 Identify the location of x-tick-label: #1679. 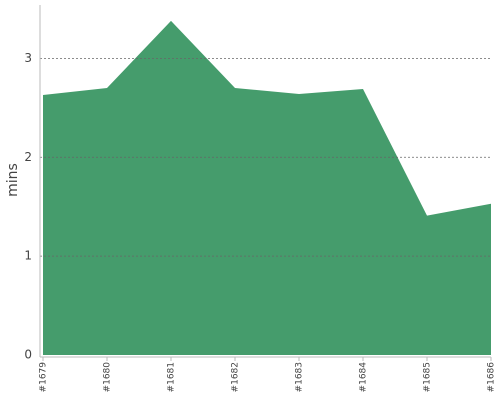
(44, 377).